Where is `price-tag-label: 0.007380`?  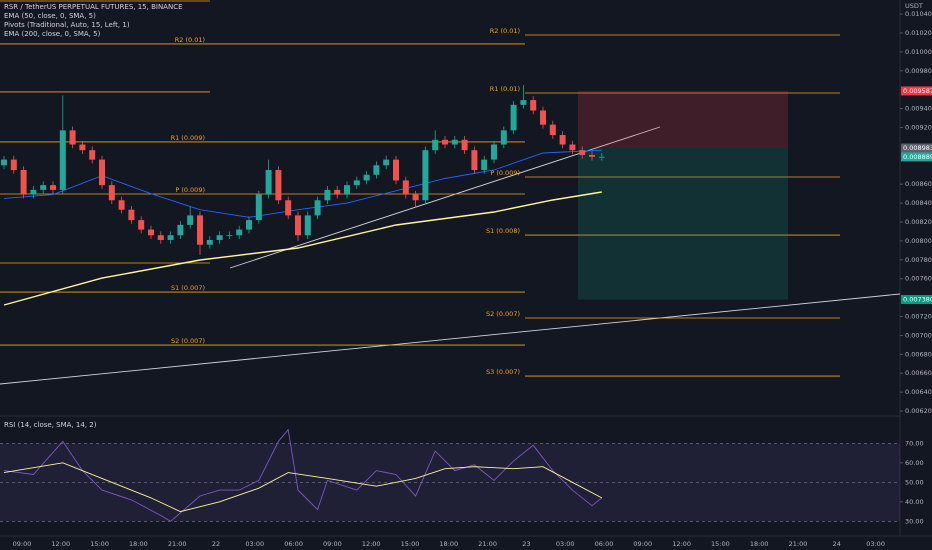 price-tag-label: 0.007380 is located at coordinates (917, 300).